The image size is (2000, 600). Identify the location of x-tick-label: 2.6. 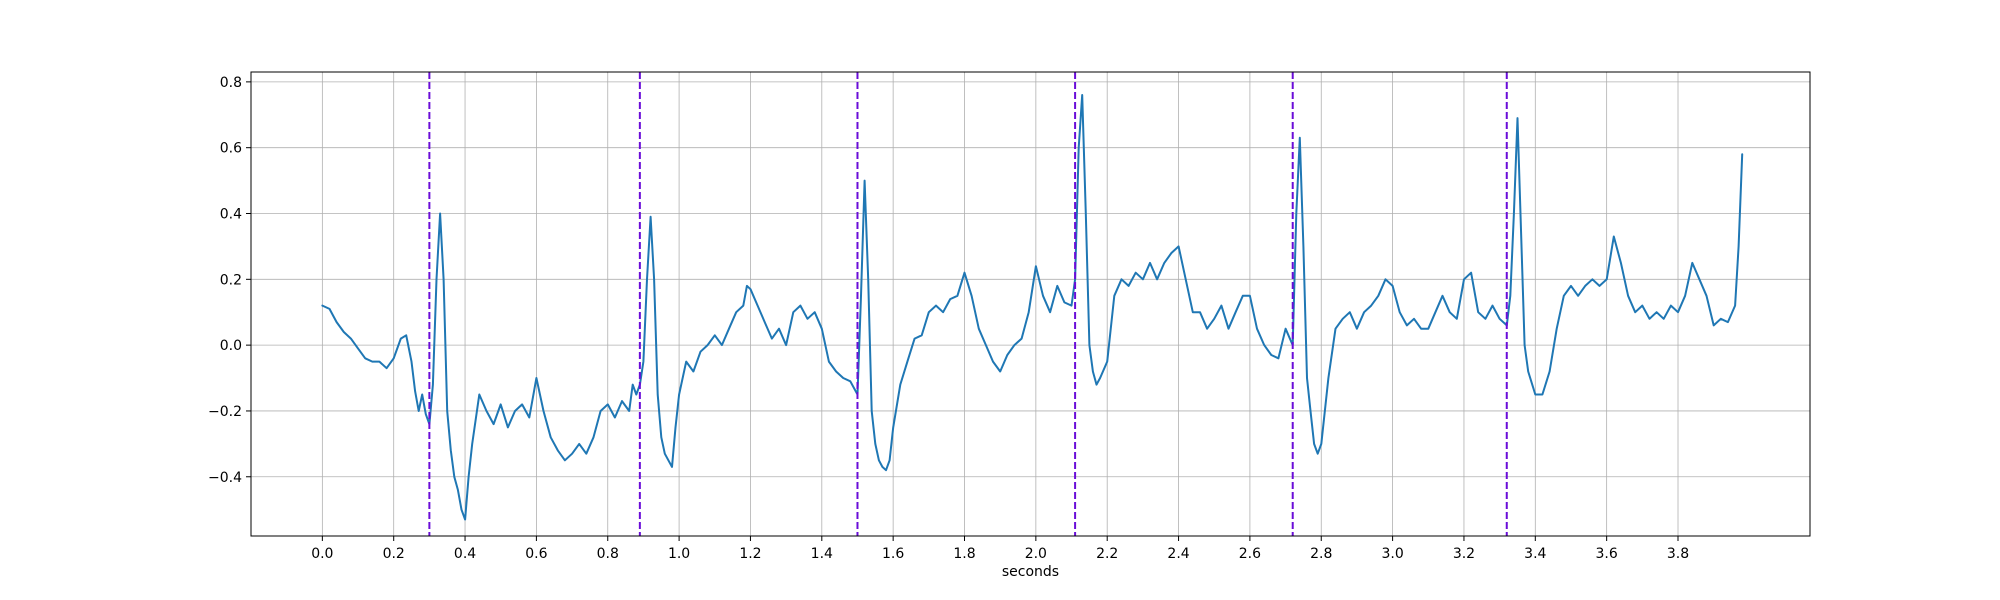
(1250, 554).